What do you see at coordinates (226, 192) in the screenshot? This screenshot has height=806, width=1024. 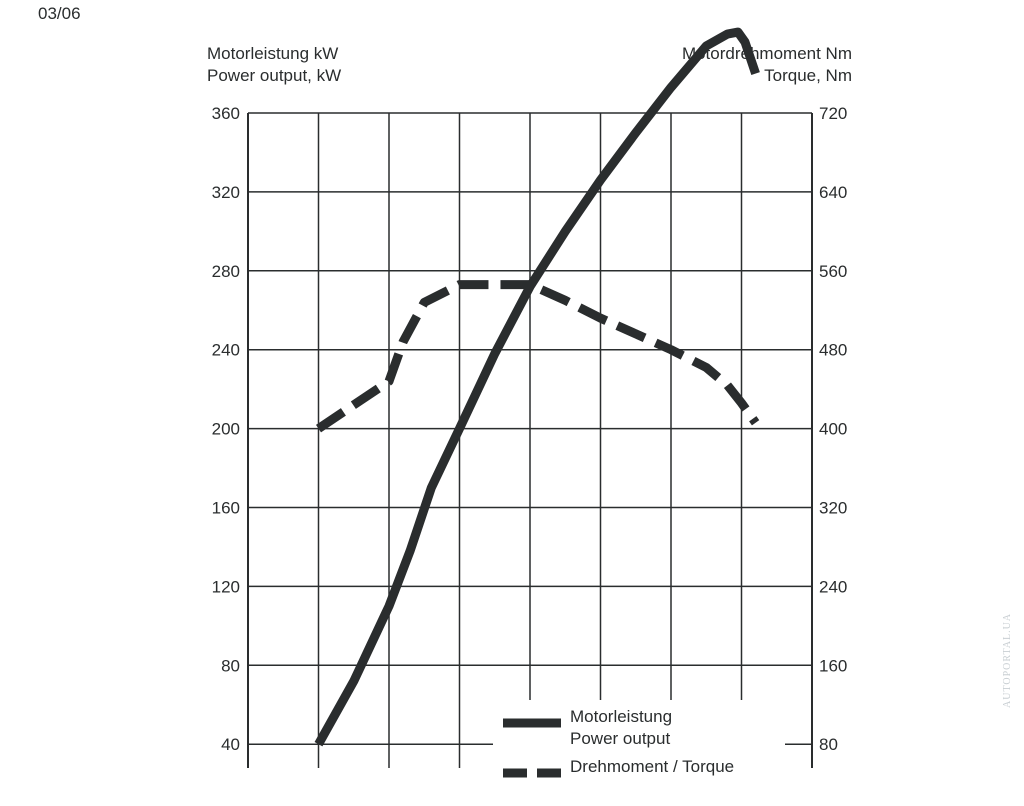 I see `left-tick-label: 320` at bounding box center [226, 192].